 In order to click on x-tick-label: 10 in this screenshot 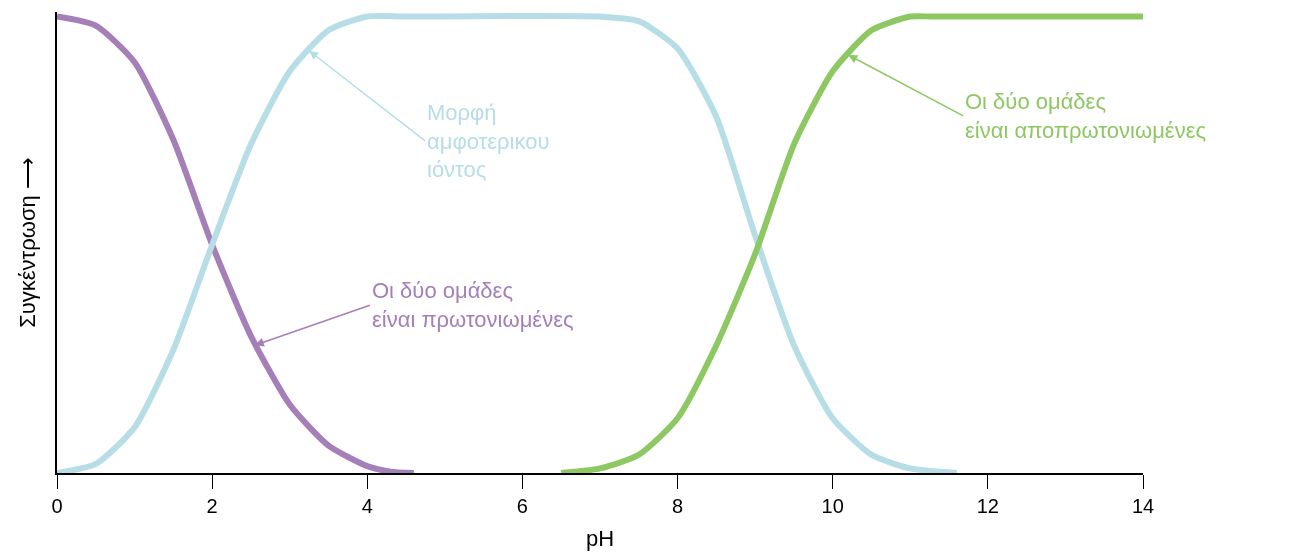, I will do `click(832, 505)`.